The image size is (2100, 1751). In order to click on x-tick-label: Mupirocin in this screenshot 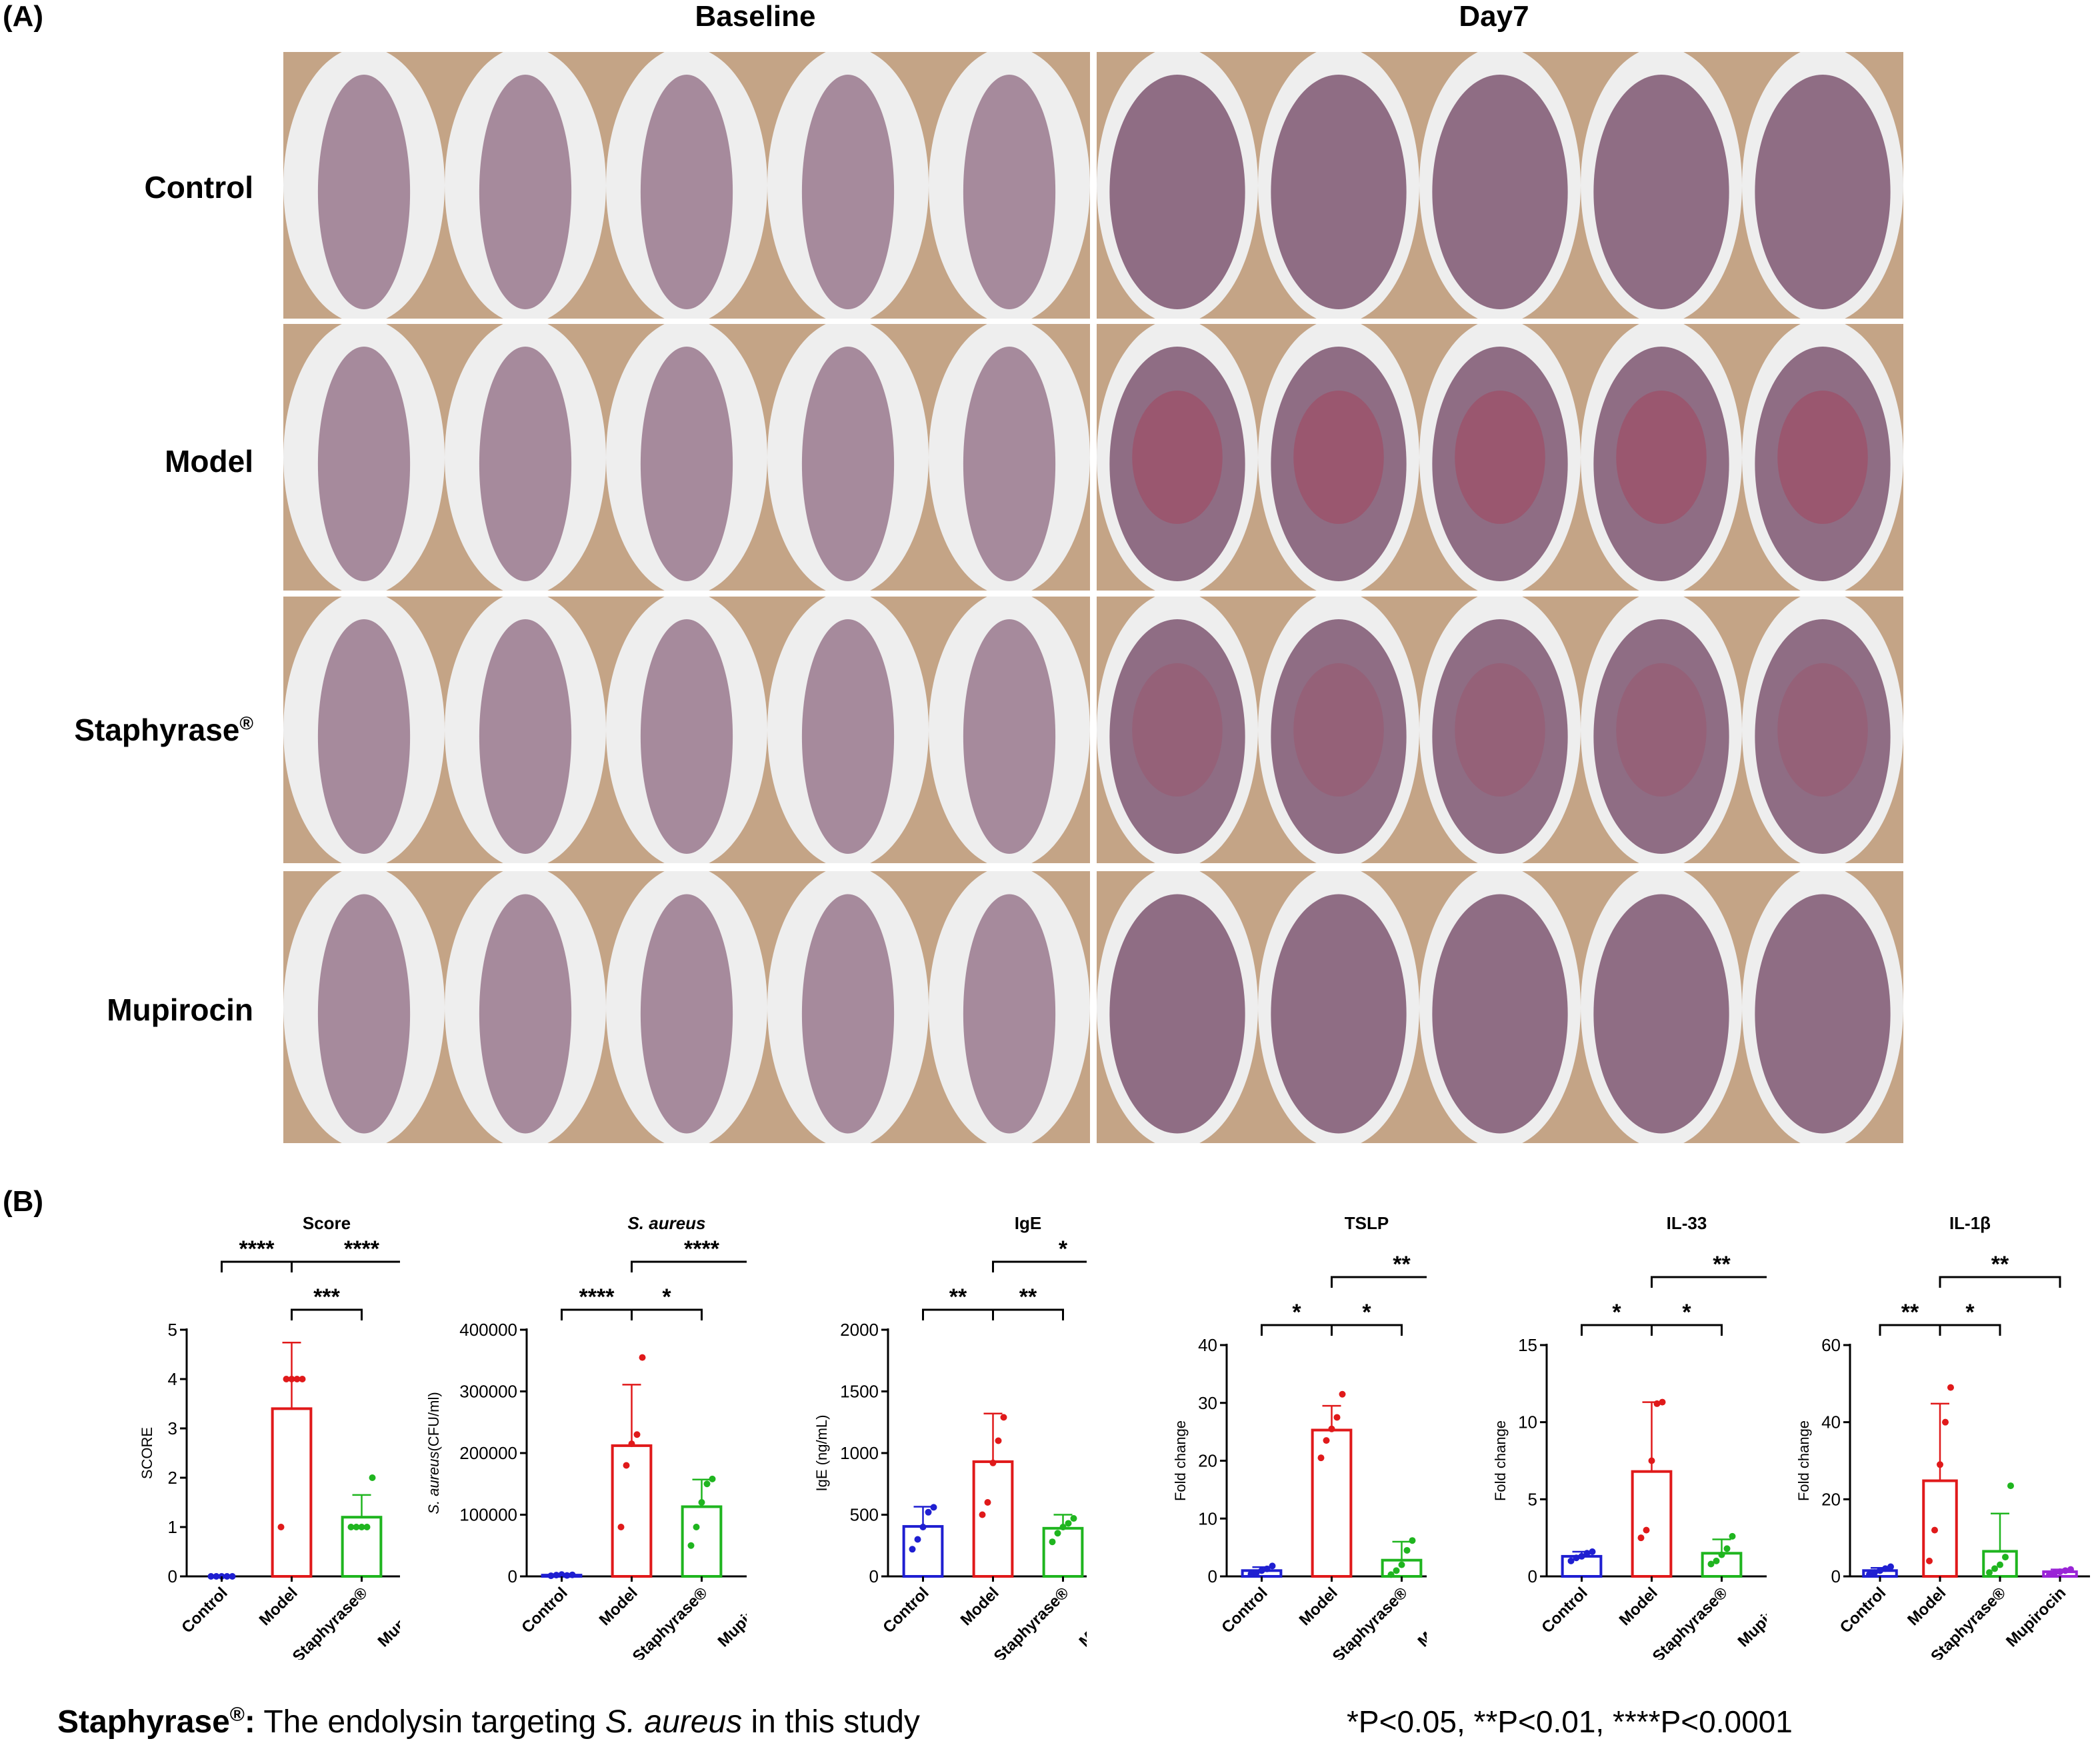, I will do `click(2036, 1617)`.